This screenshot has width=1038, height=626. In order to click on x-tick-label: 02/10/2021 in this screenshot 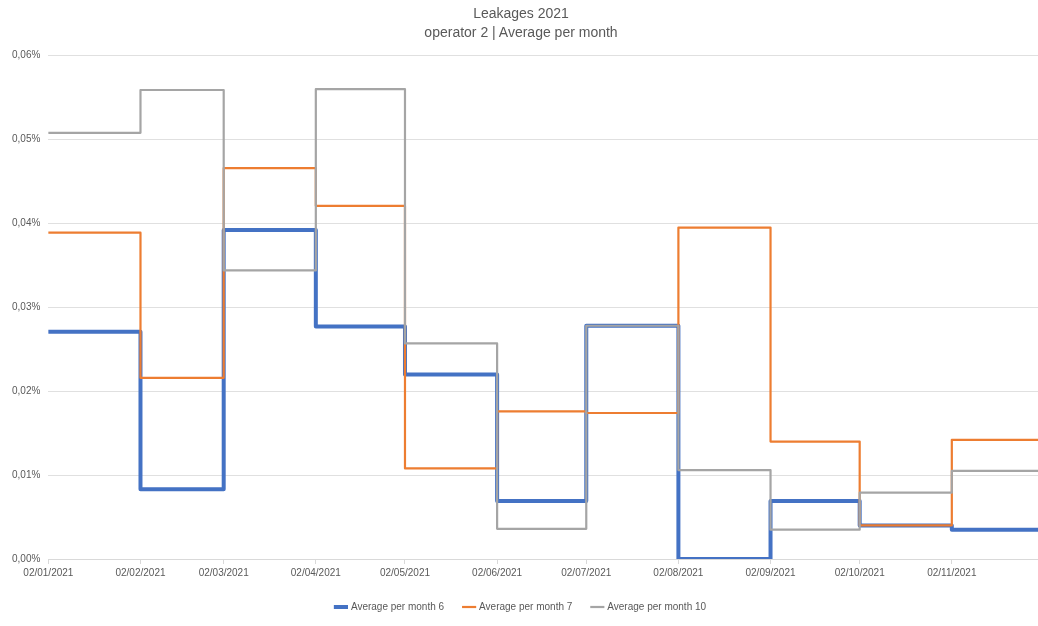, I will do `click(860, 572)`.